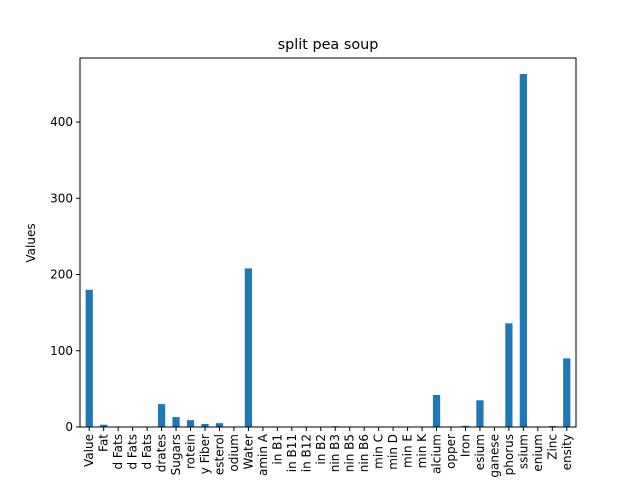  What do you see at coordinates (205, 454) in the screenshot?
I see `x-tick-label: y Fiber` at bounding box center [205, 454].